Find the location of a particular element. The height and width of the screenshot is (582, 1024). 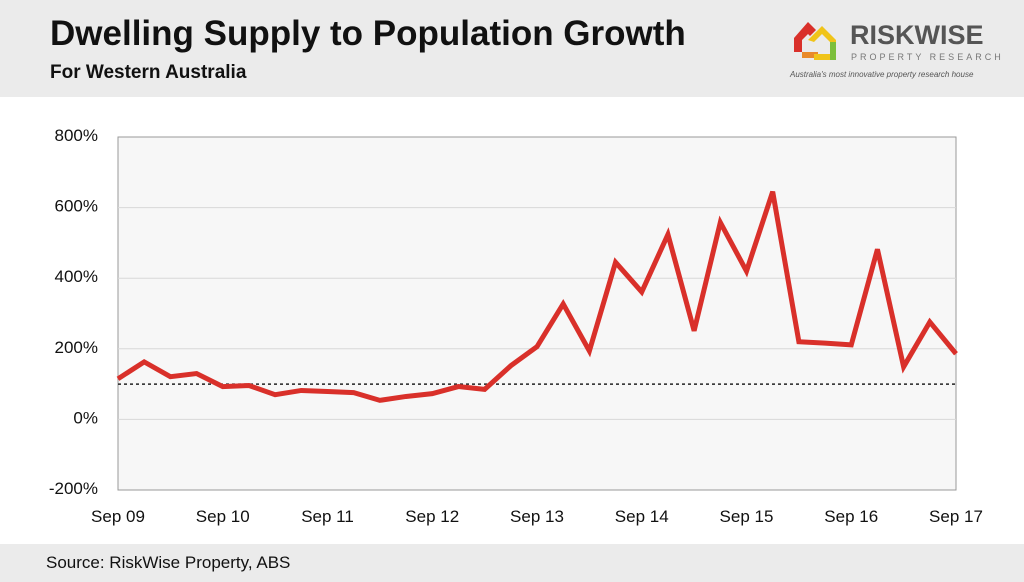

house-logo-icon is located at coordinates (815, 41).